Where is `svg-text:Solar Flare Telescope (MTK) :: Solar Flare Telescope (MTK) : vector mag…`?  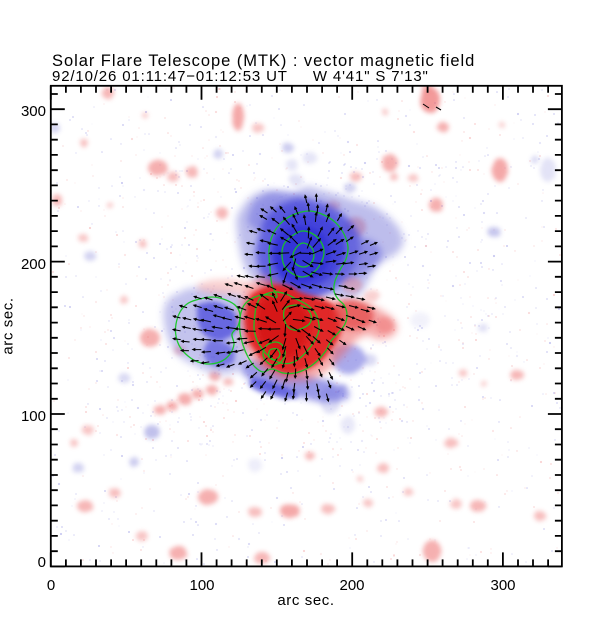
svg-text:Solar Flare Telescope (MTK) :: Solar Flare Telescope (MTK) : vector mag… is located at coordinates (263, 61).